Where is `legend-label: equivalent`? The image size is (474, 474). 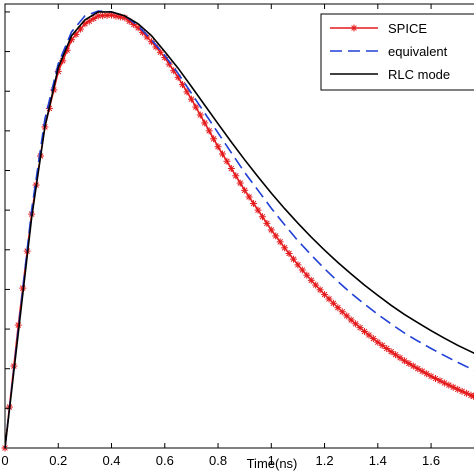
legend-label: equivalent is located at coordinates (418, 51).